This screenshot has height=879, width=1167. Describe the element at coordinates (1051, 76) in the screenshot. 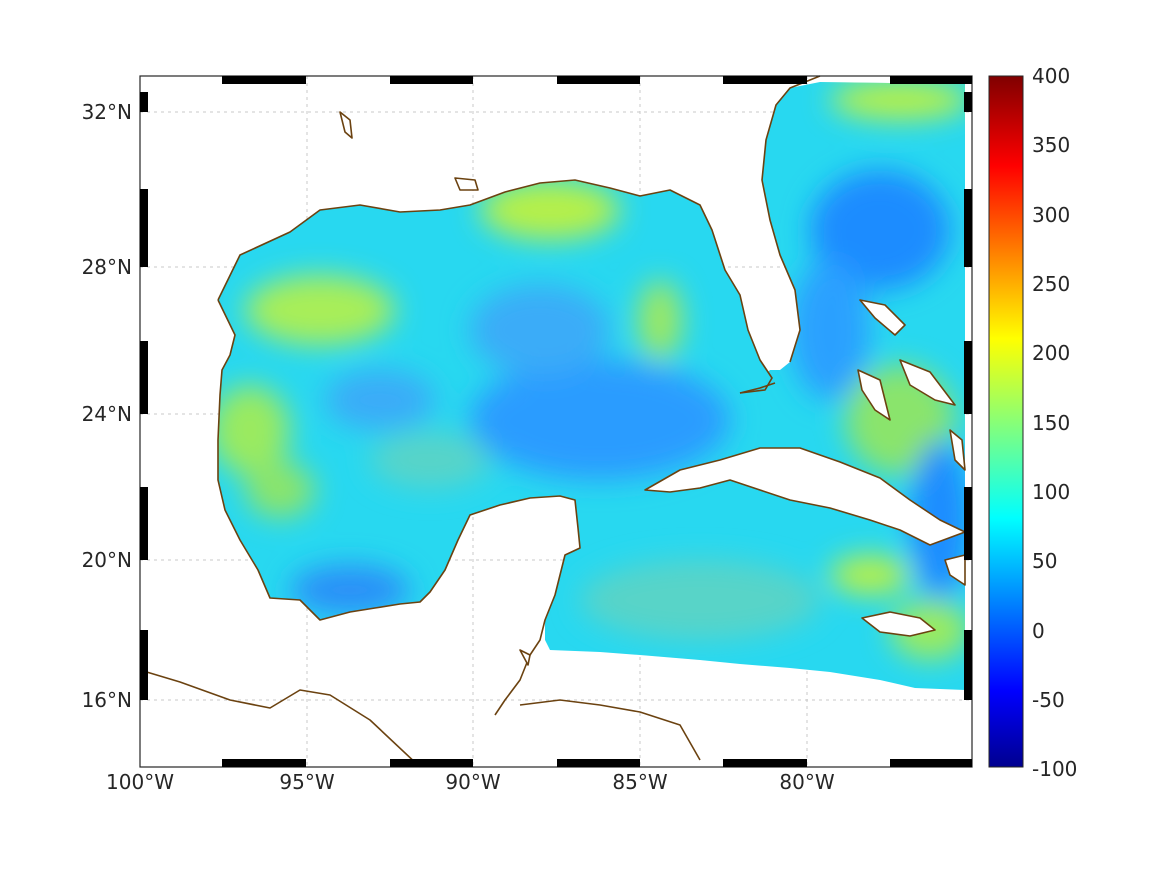

I see `colorbar-tick-400: 400` at that location.